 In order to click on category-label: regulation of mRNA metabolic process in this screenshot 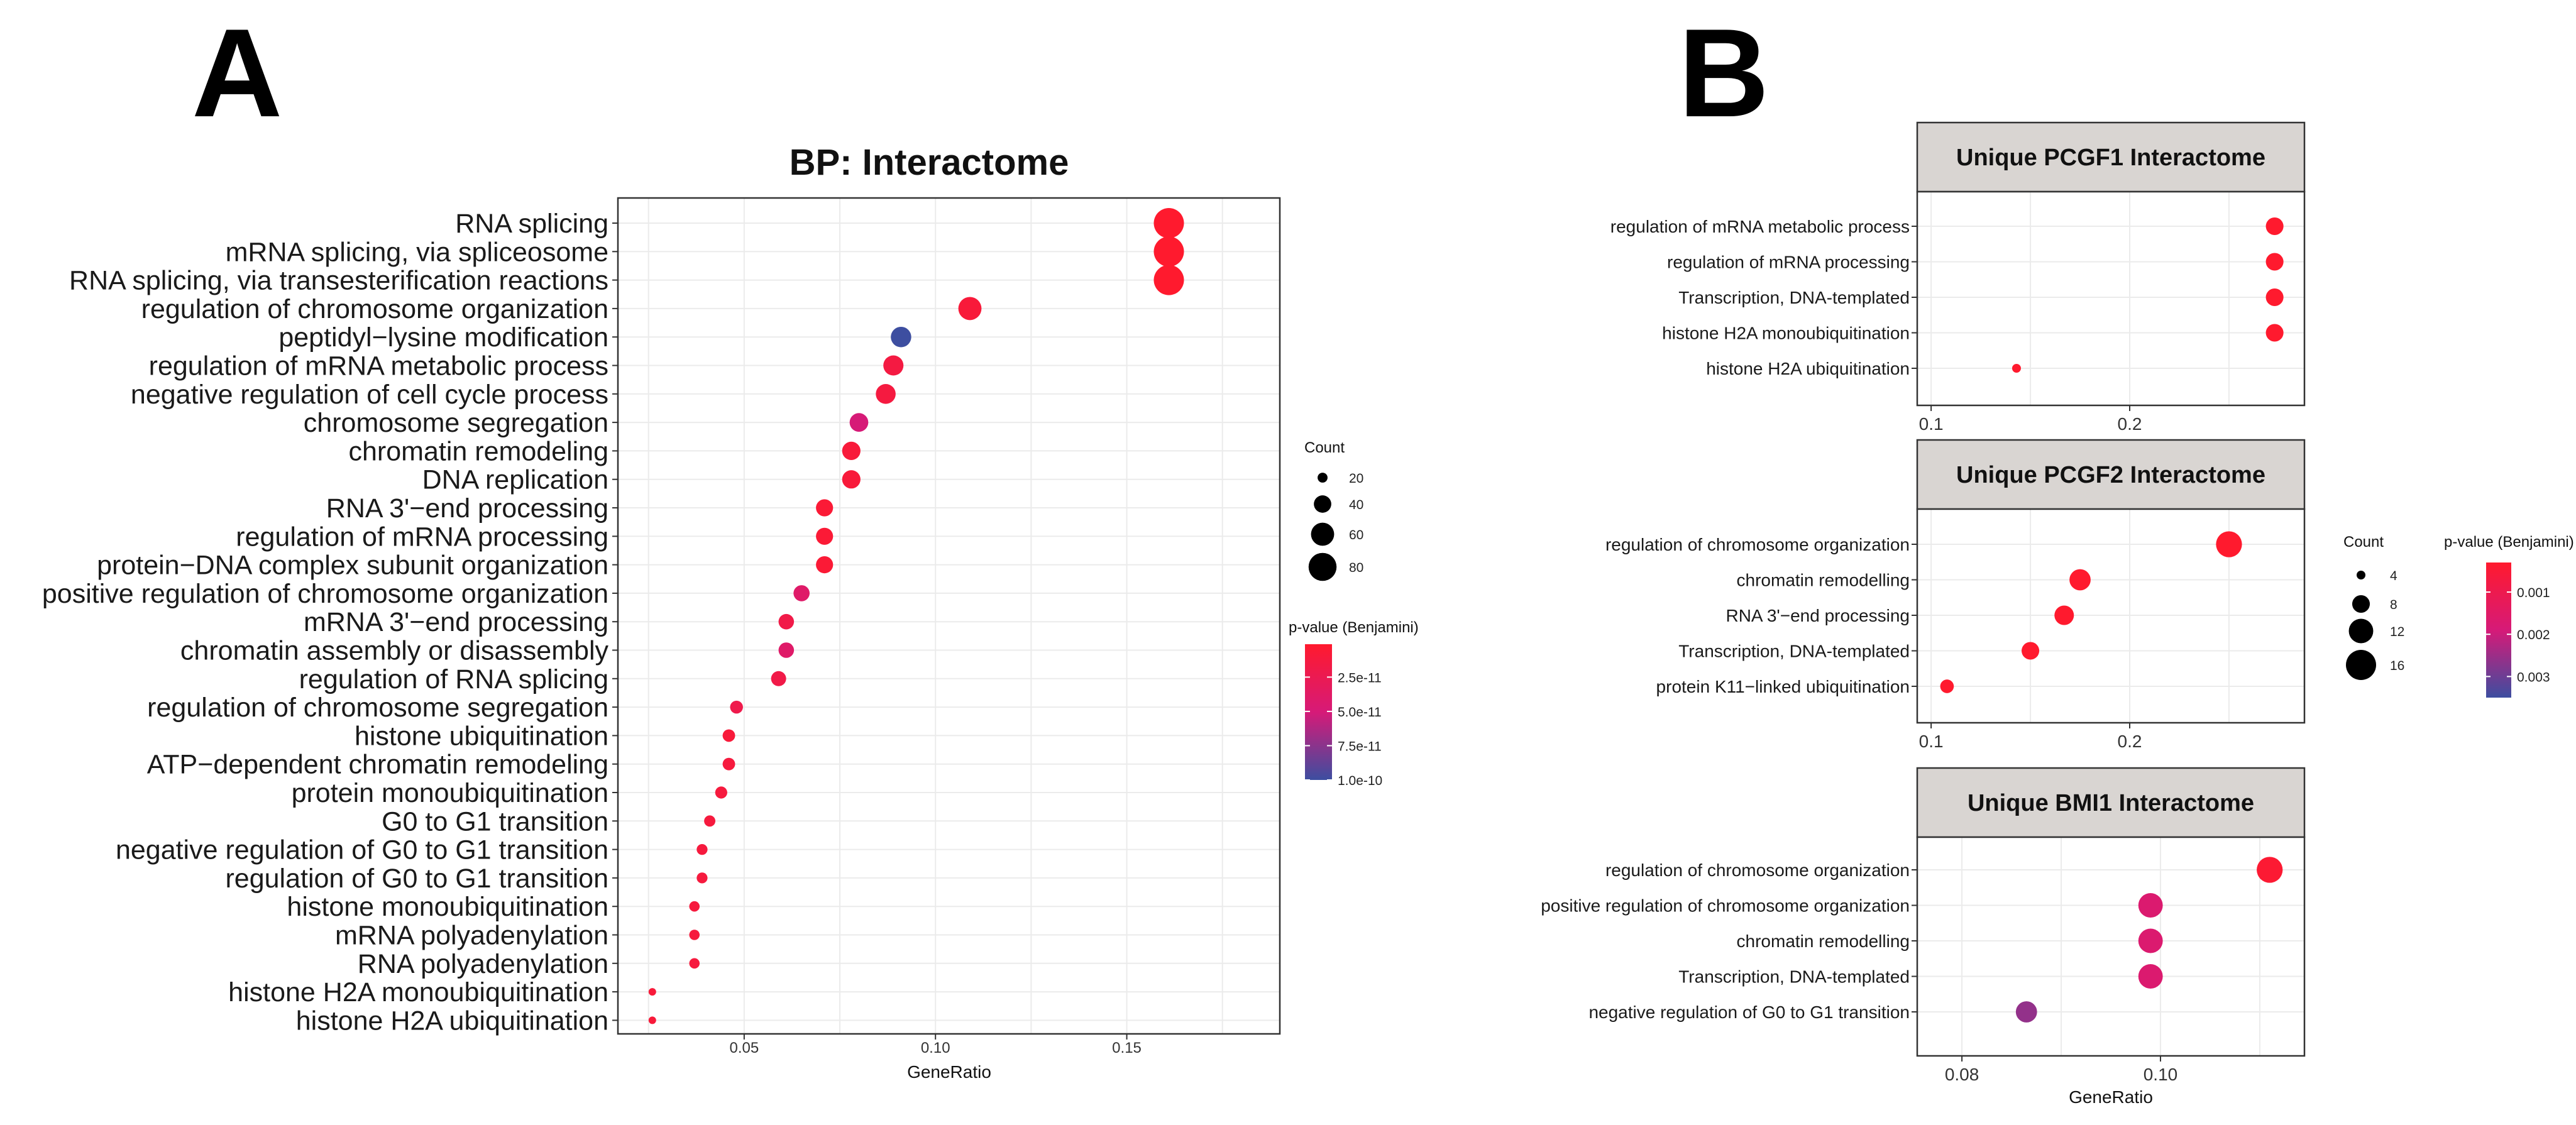, I will do `click(379, 366)`.